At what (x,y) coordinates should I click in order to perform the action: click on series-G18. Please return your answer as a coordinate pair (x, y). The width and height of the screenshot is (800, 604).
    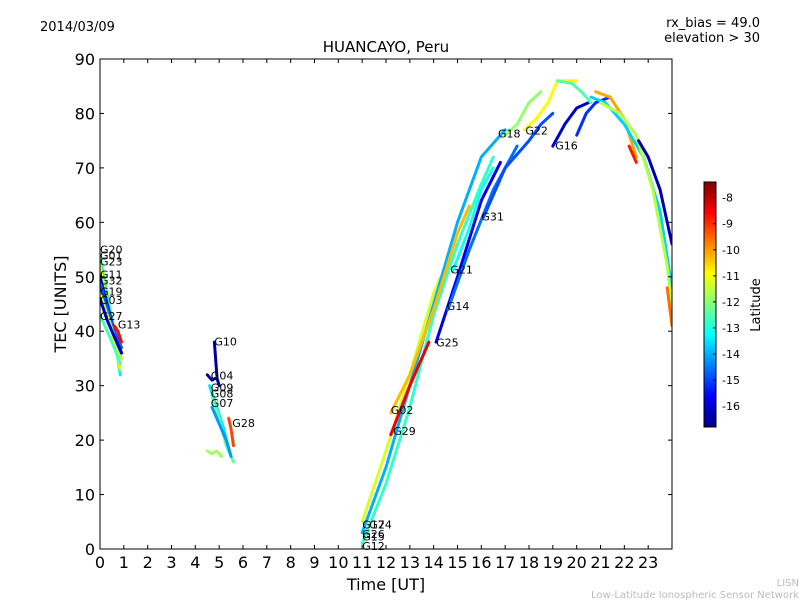
    Looking at the image, I should click on (523, 113).